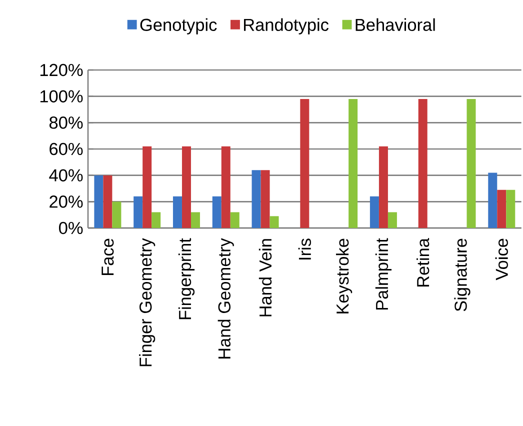 The height and width of the screenshot is (426, 523). I want to click on y-tick-label: 120%, so click(61, 70).